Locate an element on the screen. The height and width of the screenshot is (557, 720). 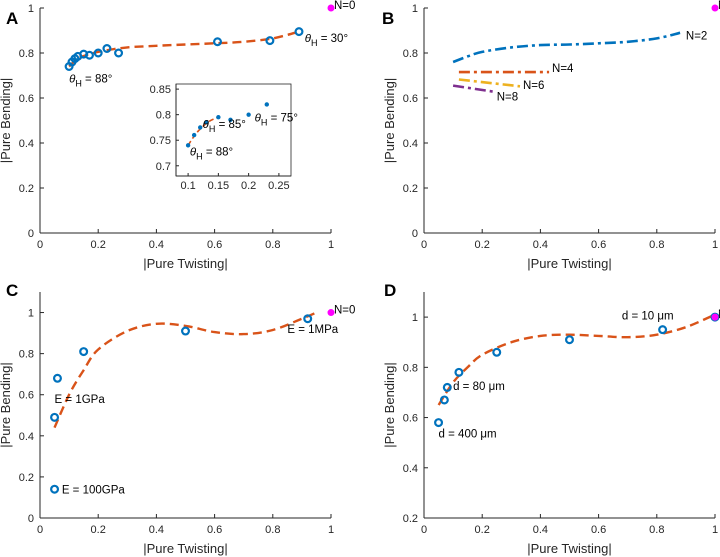
panel-letter: C is located at coordinates (12, 290).